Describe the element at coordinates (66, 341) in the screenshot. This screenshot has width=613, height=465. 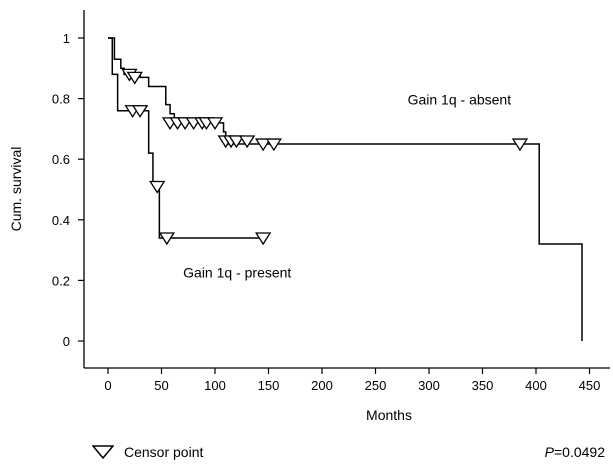
I see `y-tick-label: 0` at that location.